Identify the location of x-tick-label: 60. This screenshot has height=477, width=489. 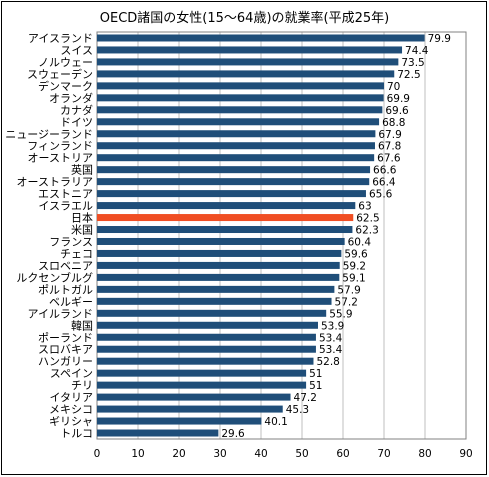
(342, 454).